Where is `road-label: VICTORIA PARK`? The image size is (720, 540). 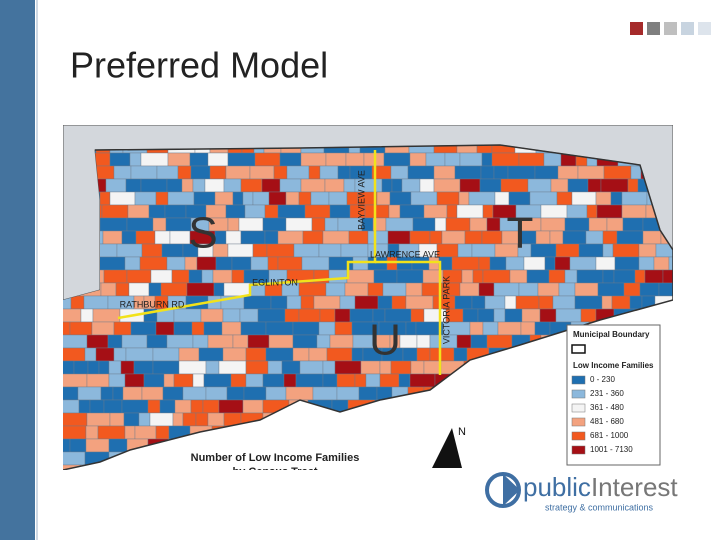 road-label: VICTORIA PARK is located at coordinates (446, 310).